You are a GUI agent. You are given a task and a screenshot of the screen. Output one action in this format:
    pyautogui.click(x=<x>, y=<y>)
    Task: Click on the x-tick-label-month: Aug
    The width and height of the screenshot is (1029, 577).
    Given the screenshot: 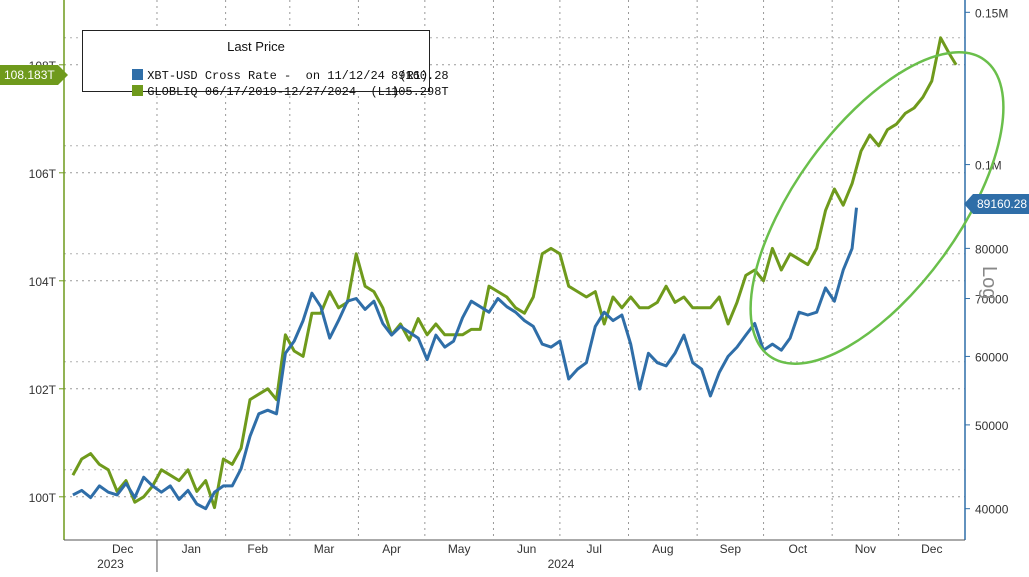 What is the action you would take?
    pyautogui.click(x=662, y=549)
    